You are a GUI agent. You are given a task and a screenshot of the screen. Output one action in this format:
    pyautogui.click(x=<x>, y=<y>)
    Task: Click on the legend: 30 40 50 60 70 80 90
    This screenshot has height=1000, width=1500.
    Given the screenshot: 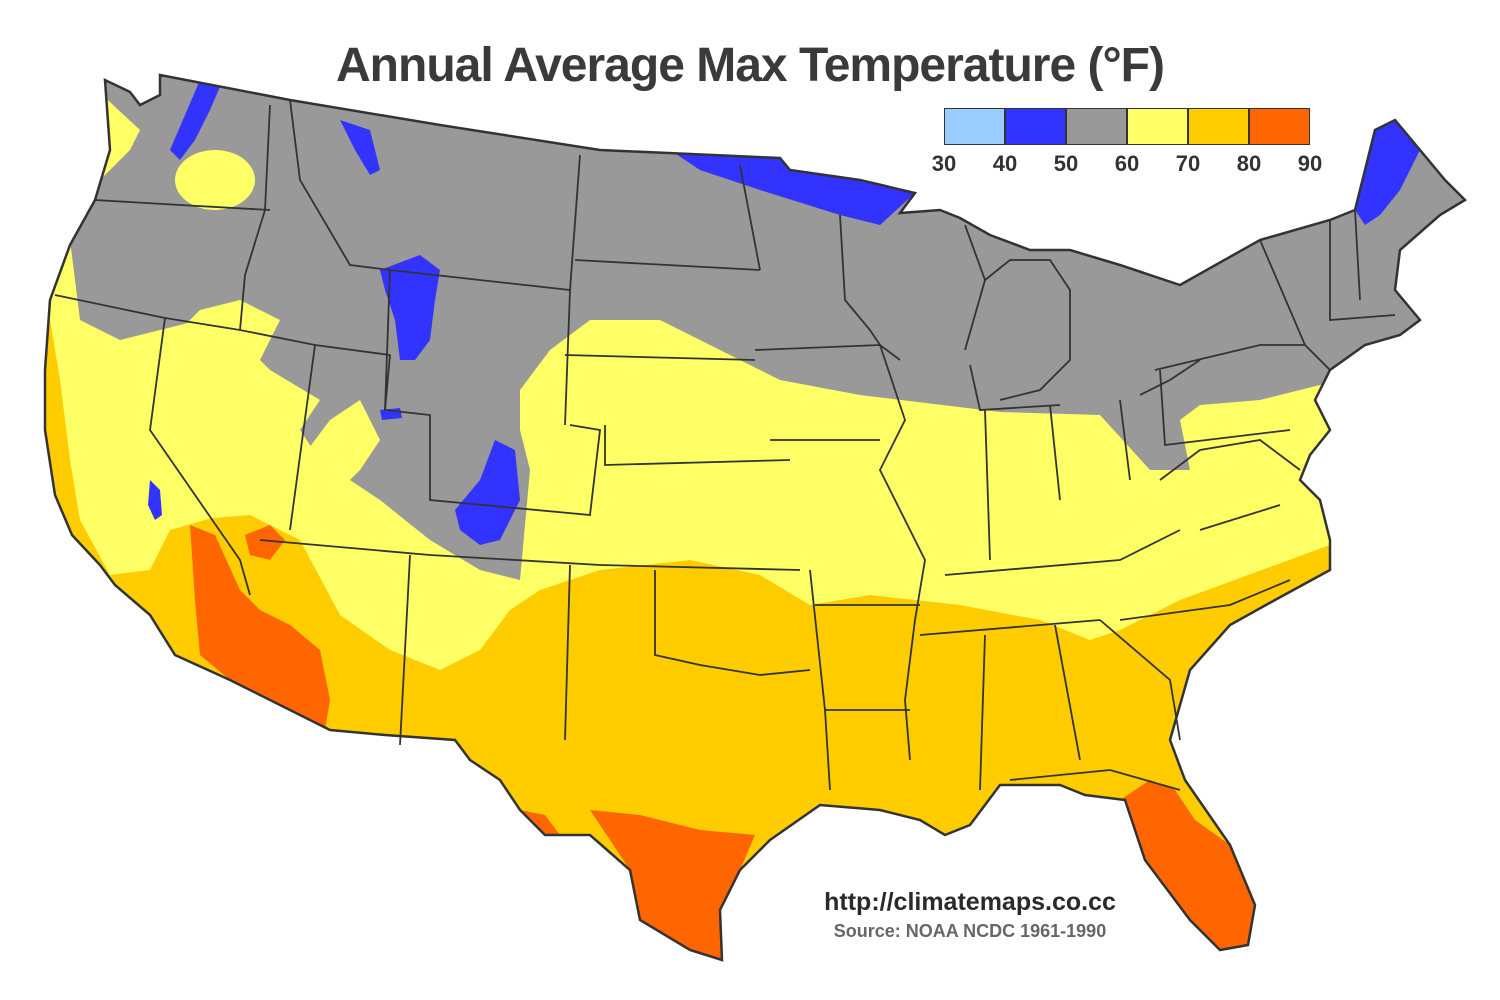 What is the action you would take?
    pyautogui.click(x=1128, y=144)
    